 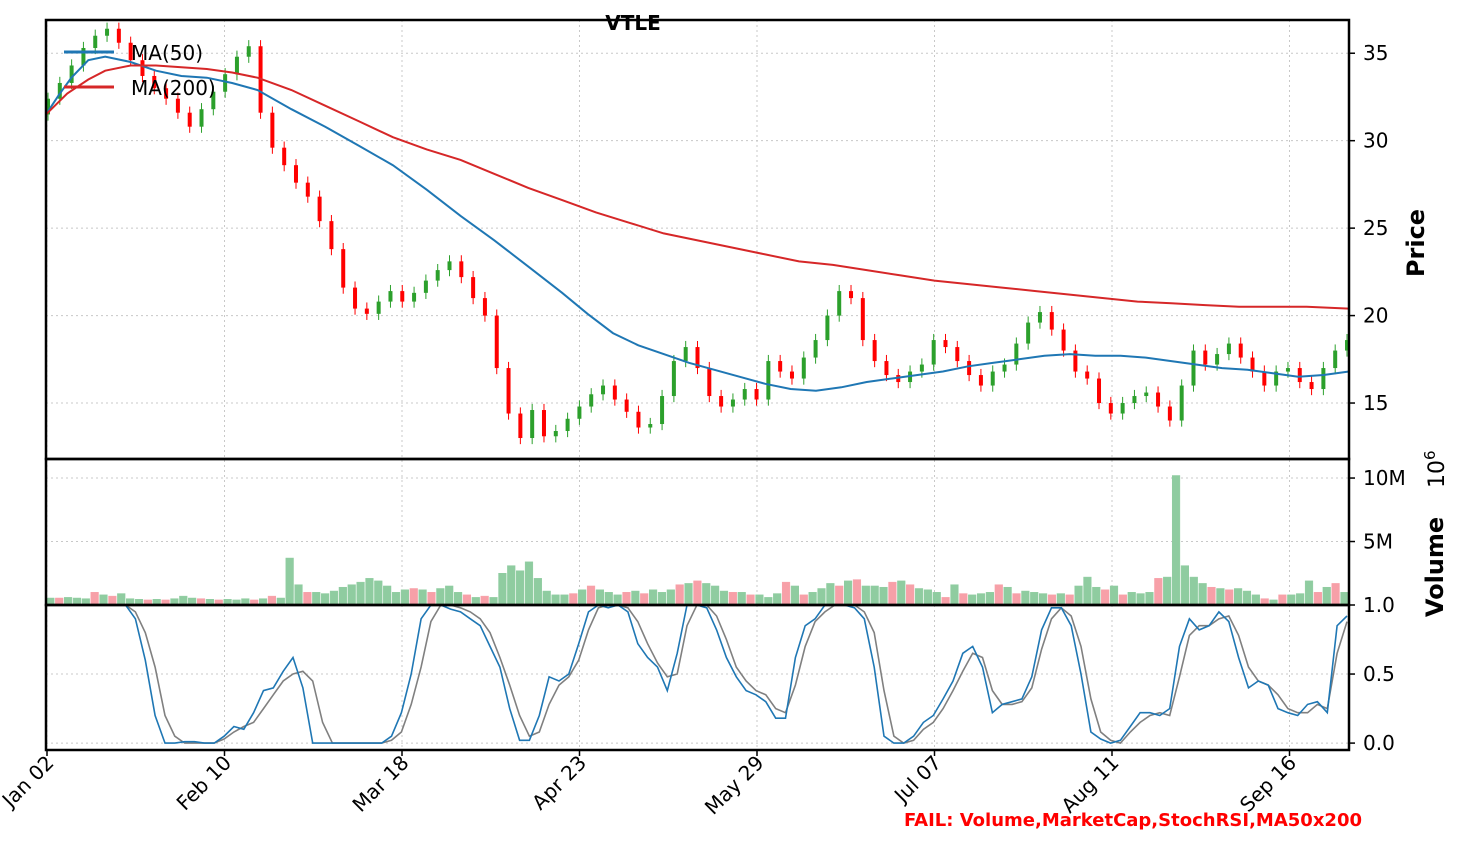 I want to click on volume-bars, so click(x=697, y=540).